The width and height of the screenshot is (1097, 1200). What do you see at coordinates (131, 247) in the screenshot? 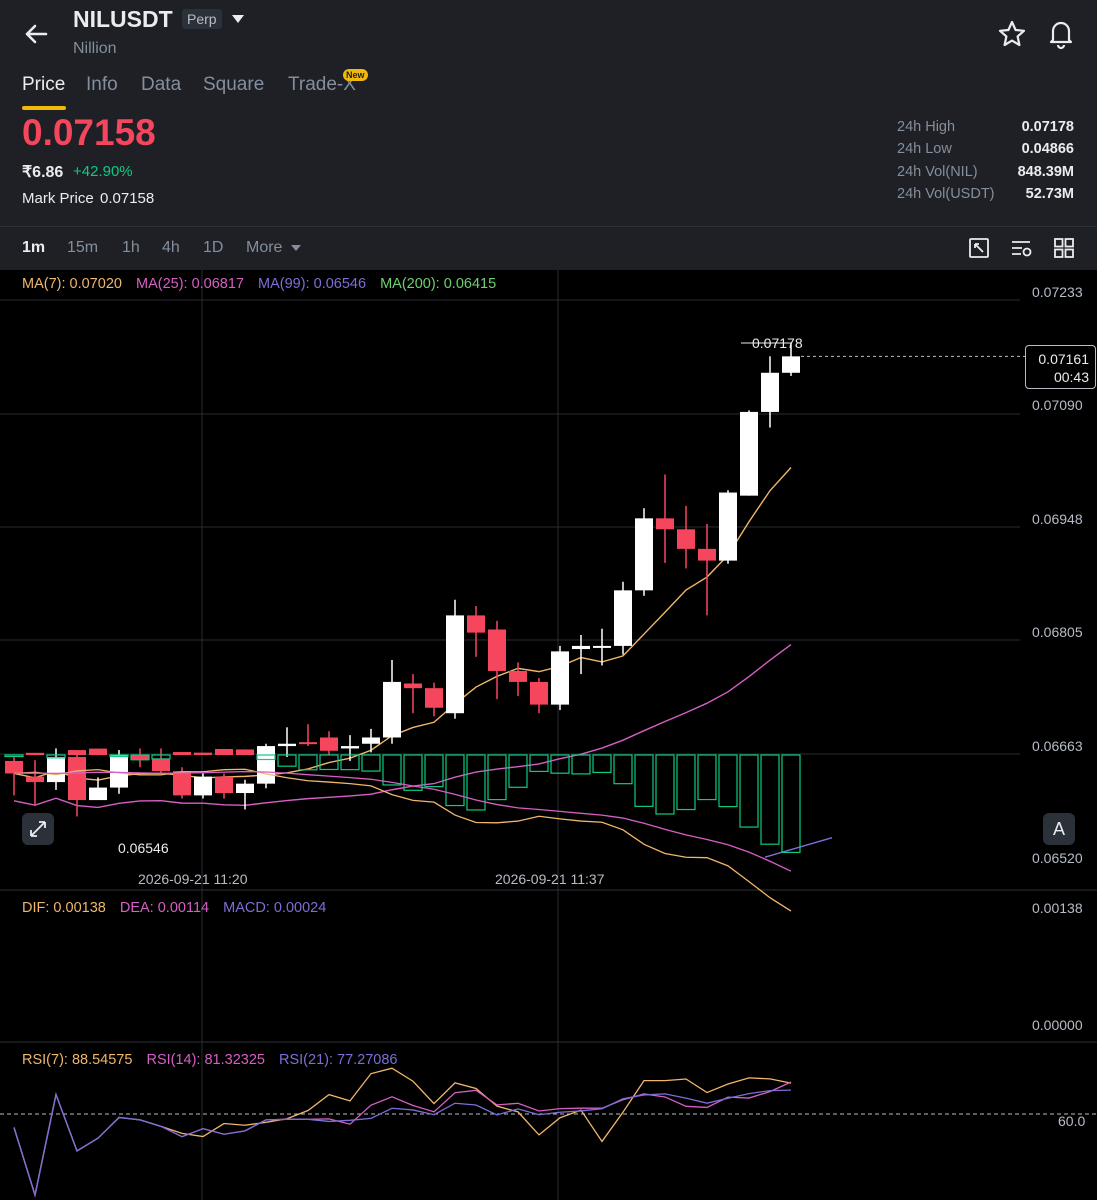
I see `timeframe-1h: 1h` at bounding box center [131, 247].